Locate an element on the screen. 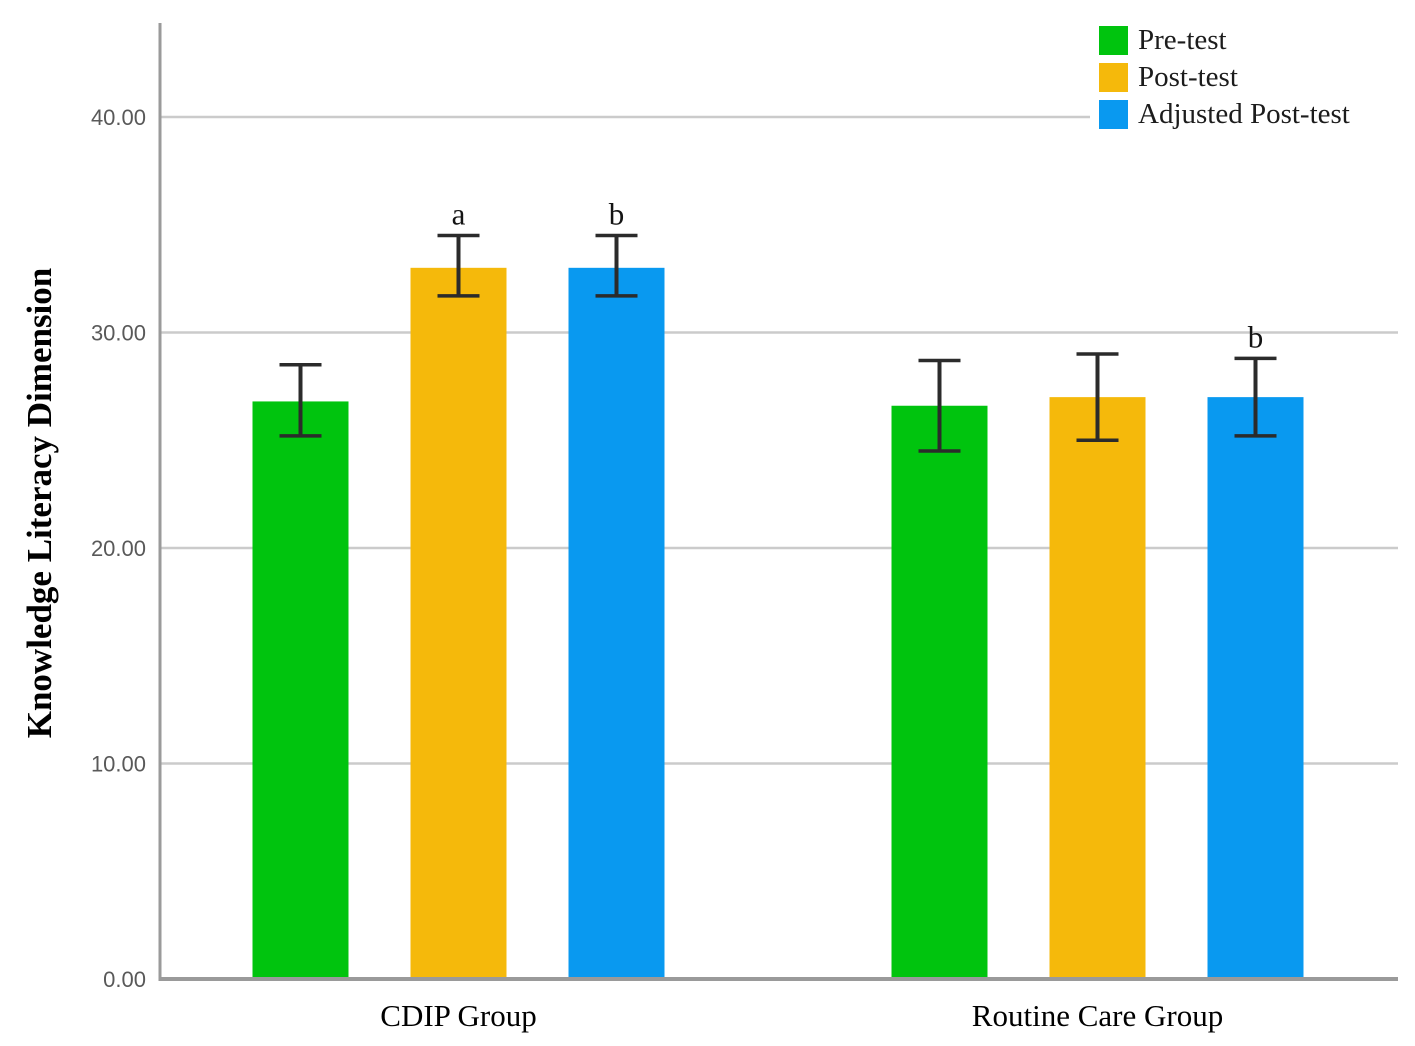 Image resolution: width=1415 pixels, height=1046 pixels. legend-item: Post-test is located at coordinates (1249, 77).